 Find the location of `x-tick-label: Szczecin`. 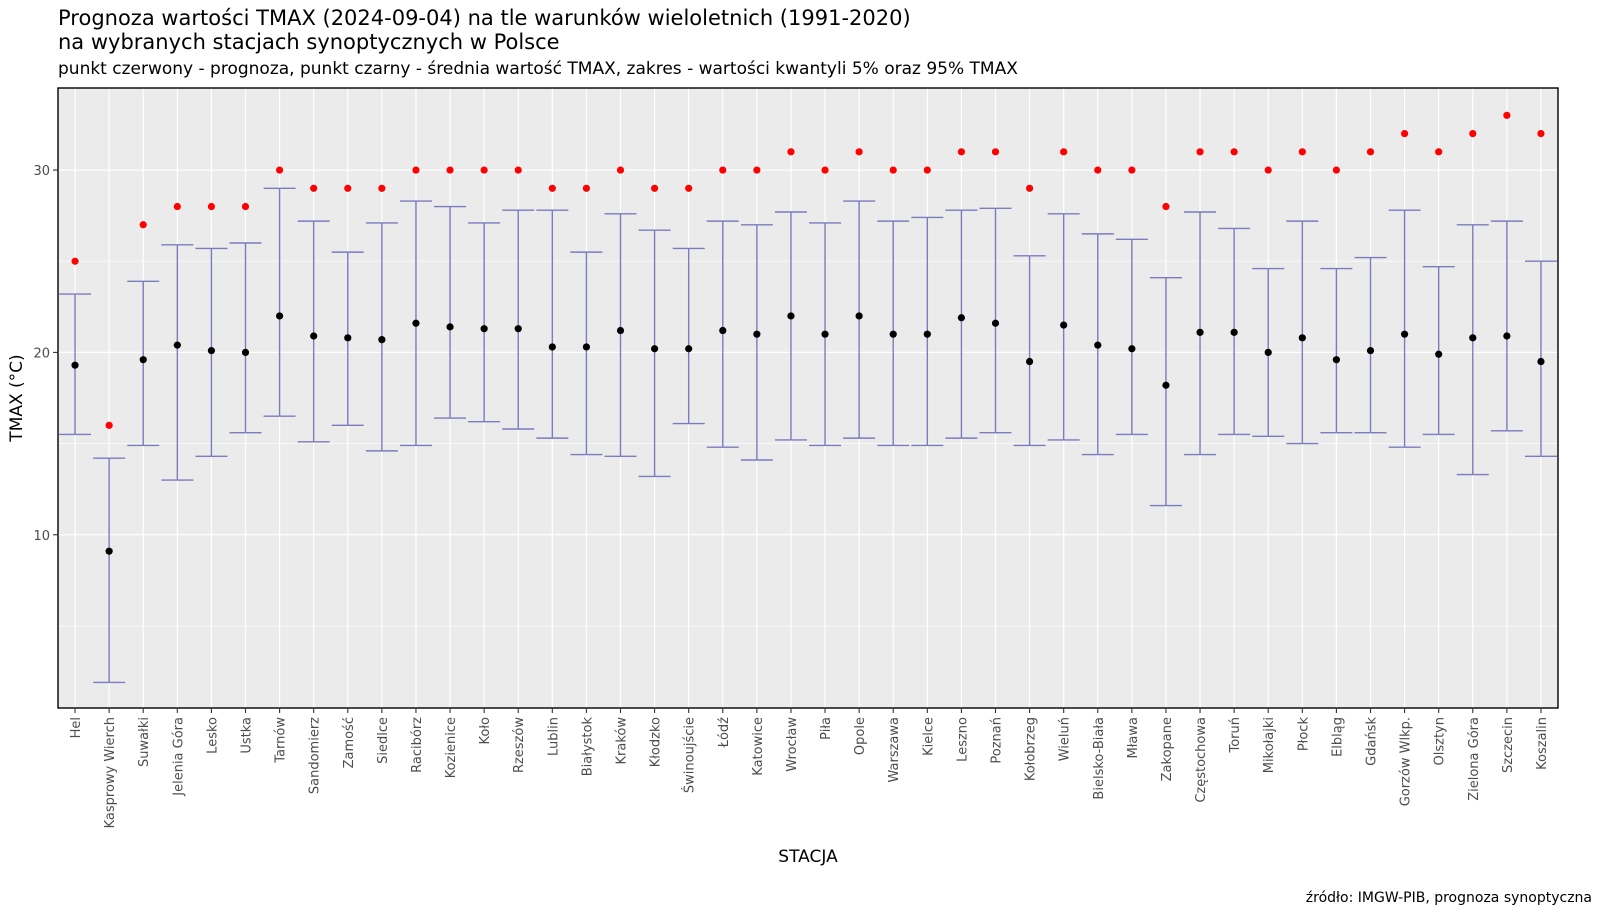

x-tick-label: Szczecin is located at coordinates (1508, 745).